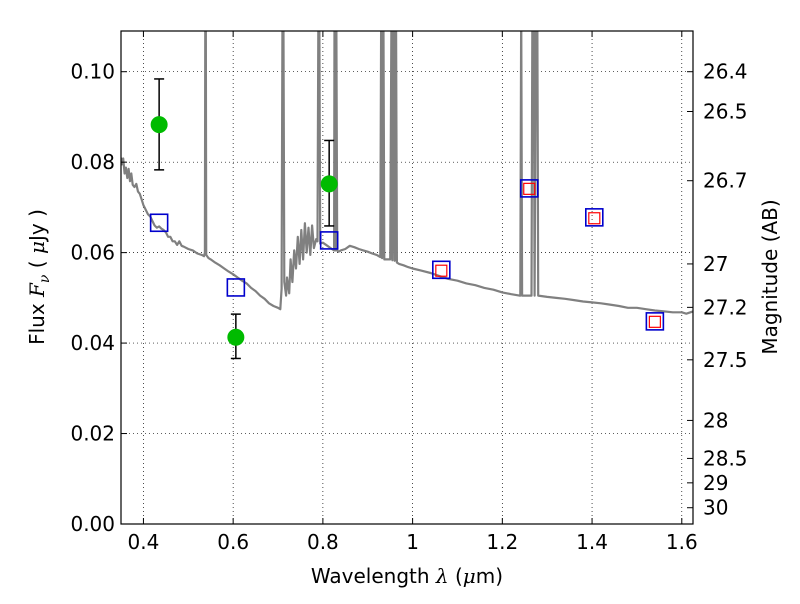 The image size is (800, 604). What do you see at coordinates (725, 112) in the screenshot?
I see `y2-tick-label: 26.5` at bounding box center [725, 112].